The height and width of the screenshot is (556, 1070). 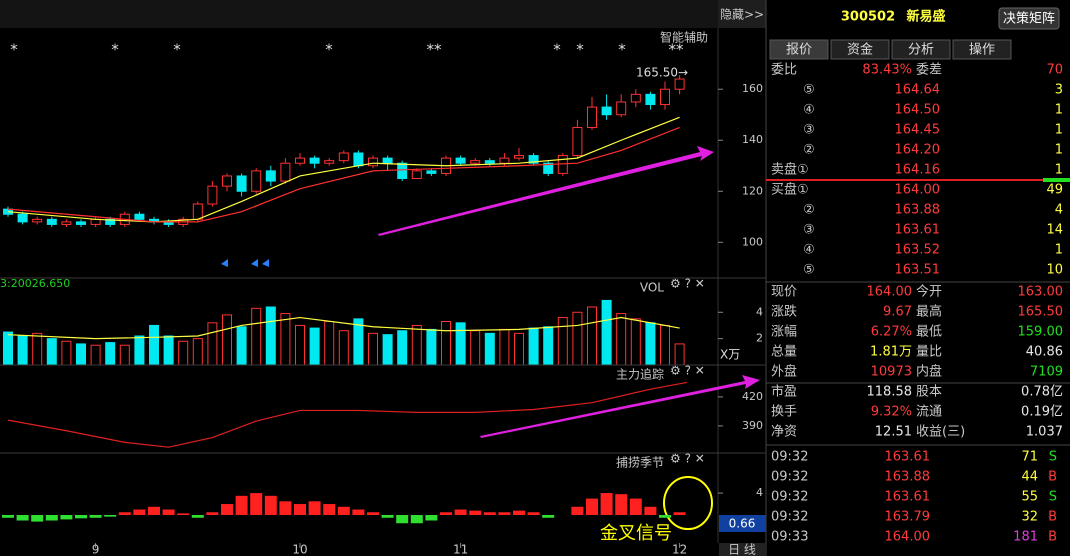 I want to click on quote-cell: 10973, so click(x=891, y=372).